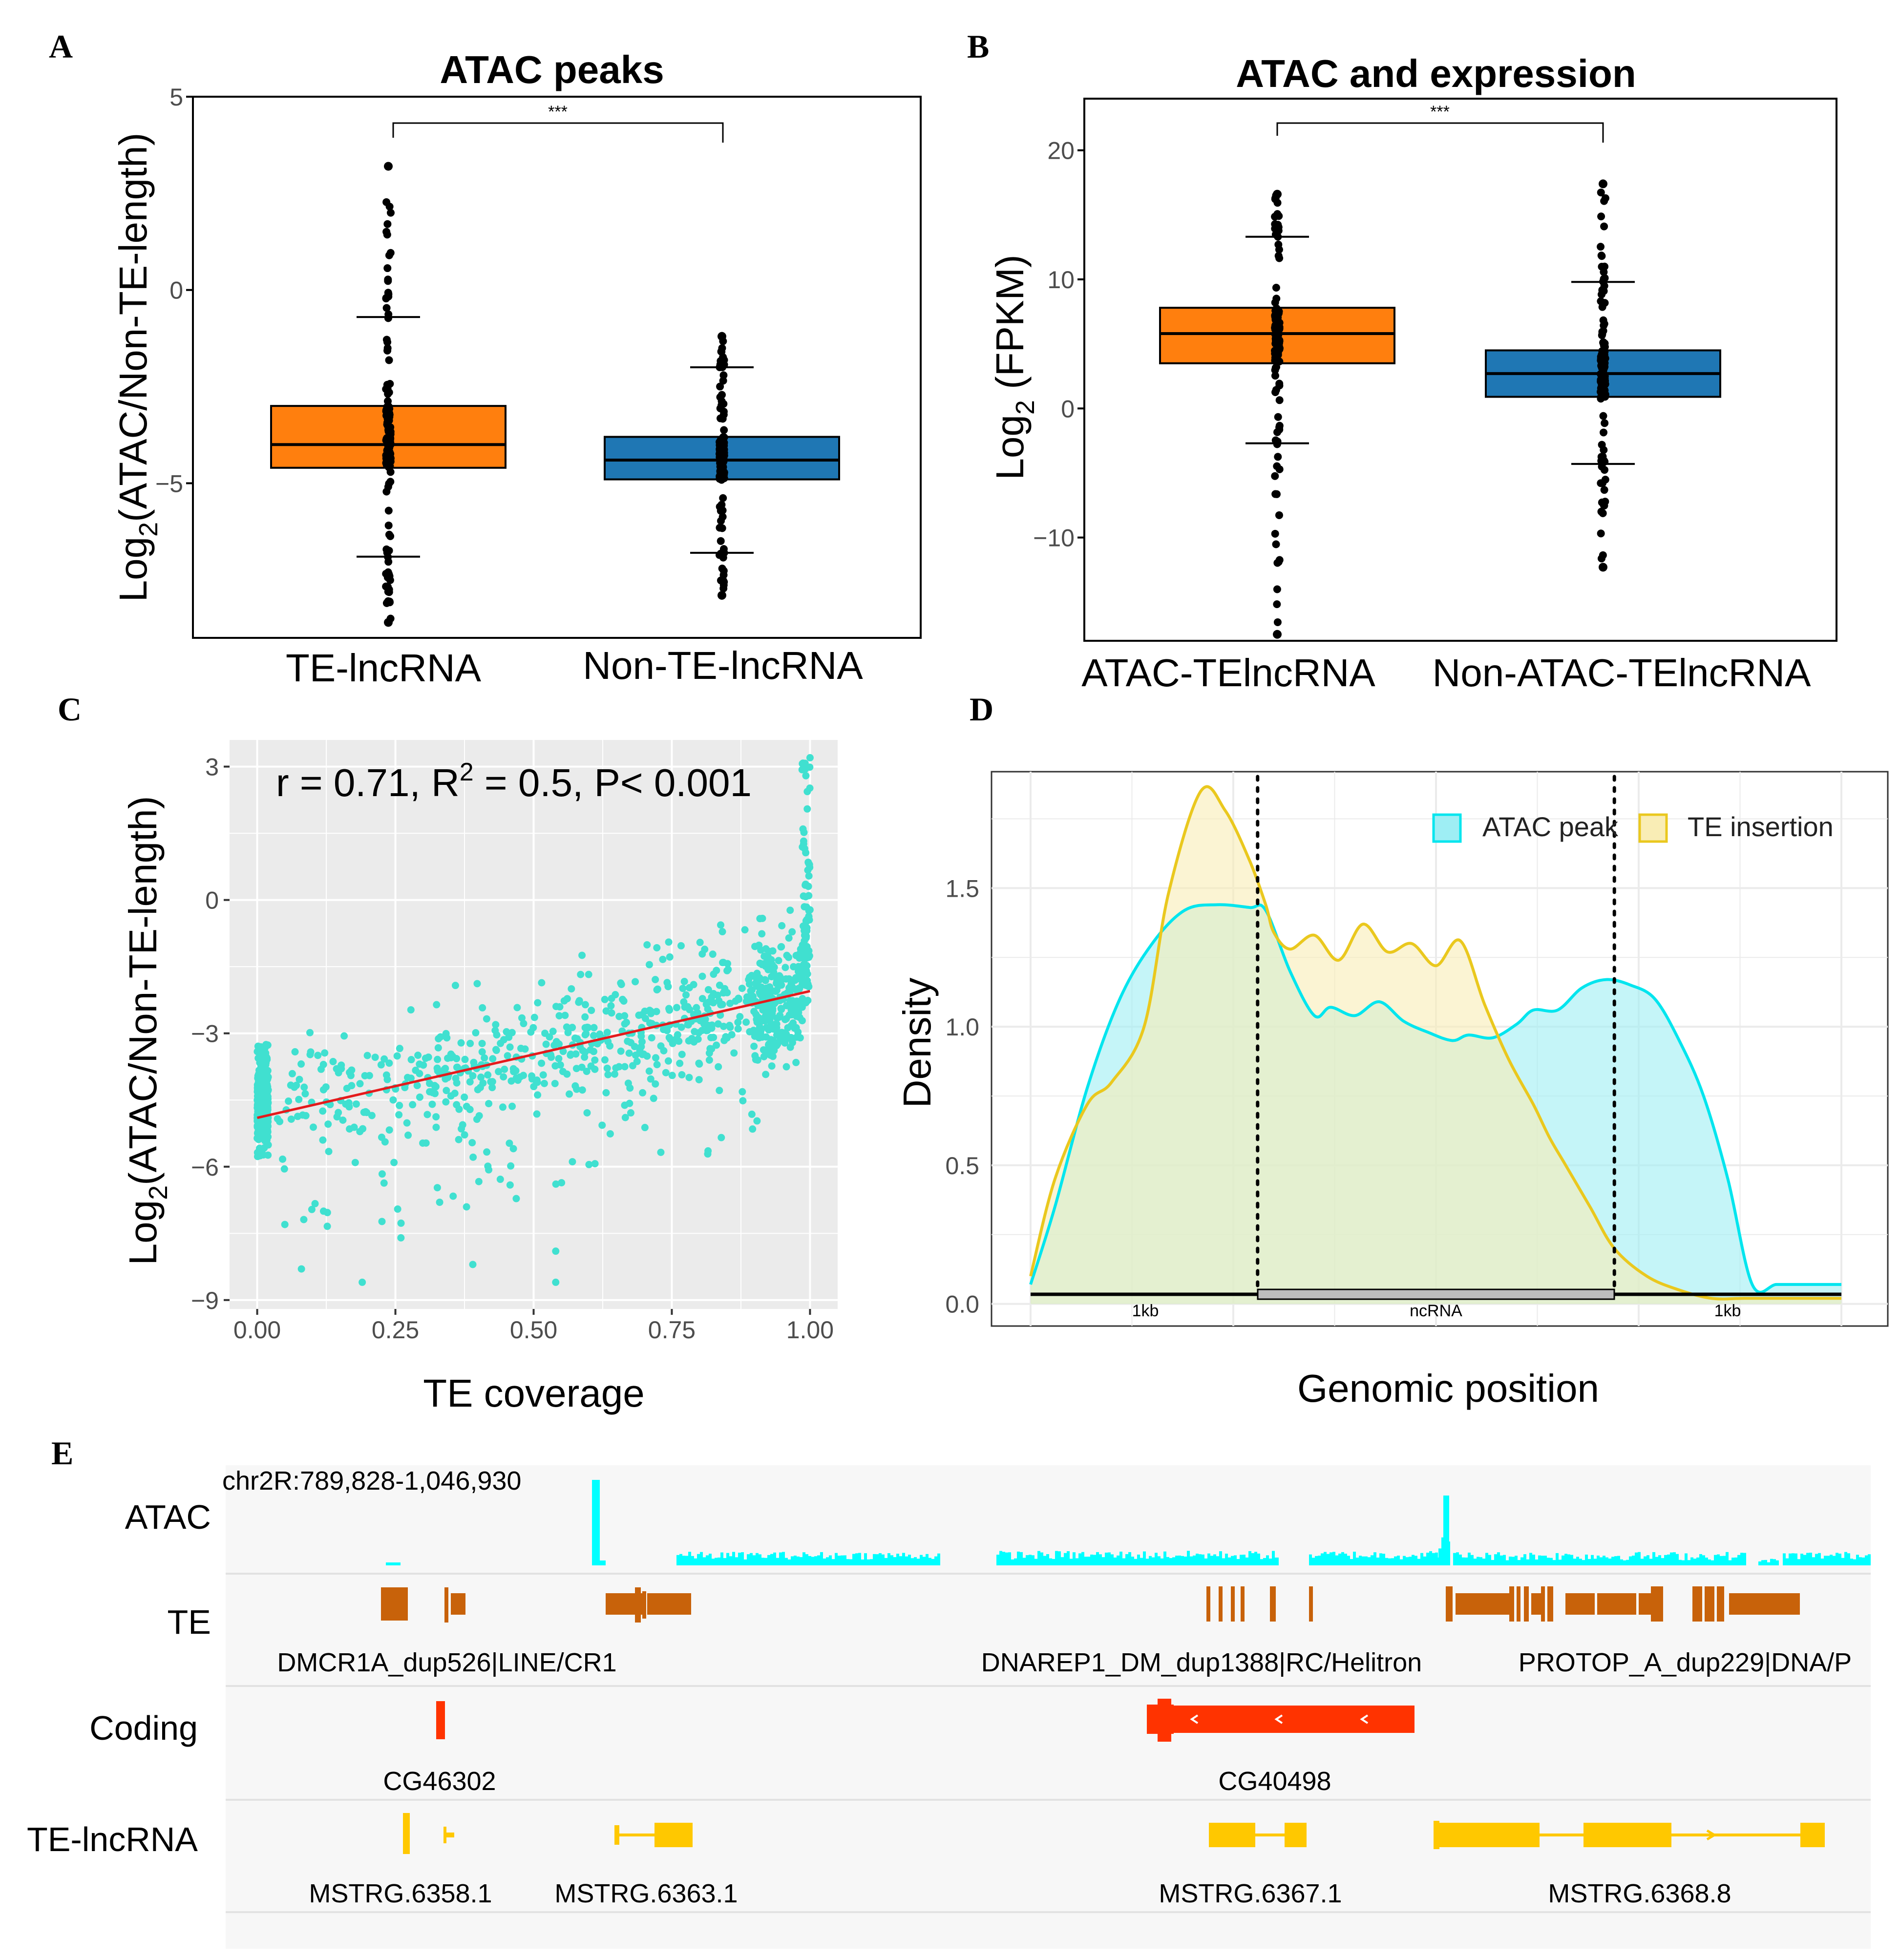 The height and width of the screenshot is (1960, 1900). What do you see at coordinates (1228, 673) in the screenshot?
I see `panel-b-x-label-atac: ATAC-TElncRNA` at bounding box center [1228, 673].